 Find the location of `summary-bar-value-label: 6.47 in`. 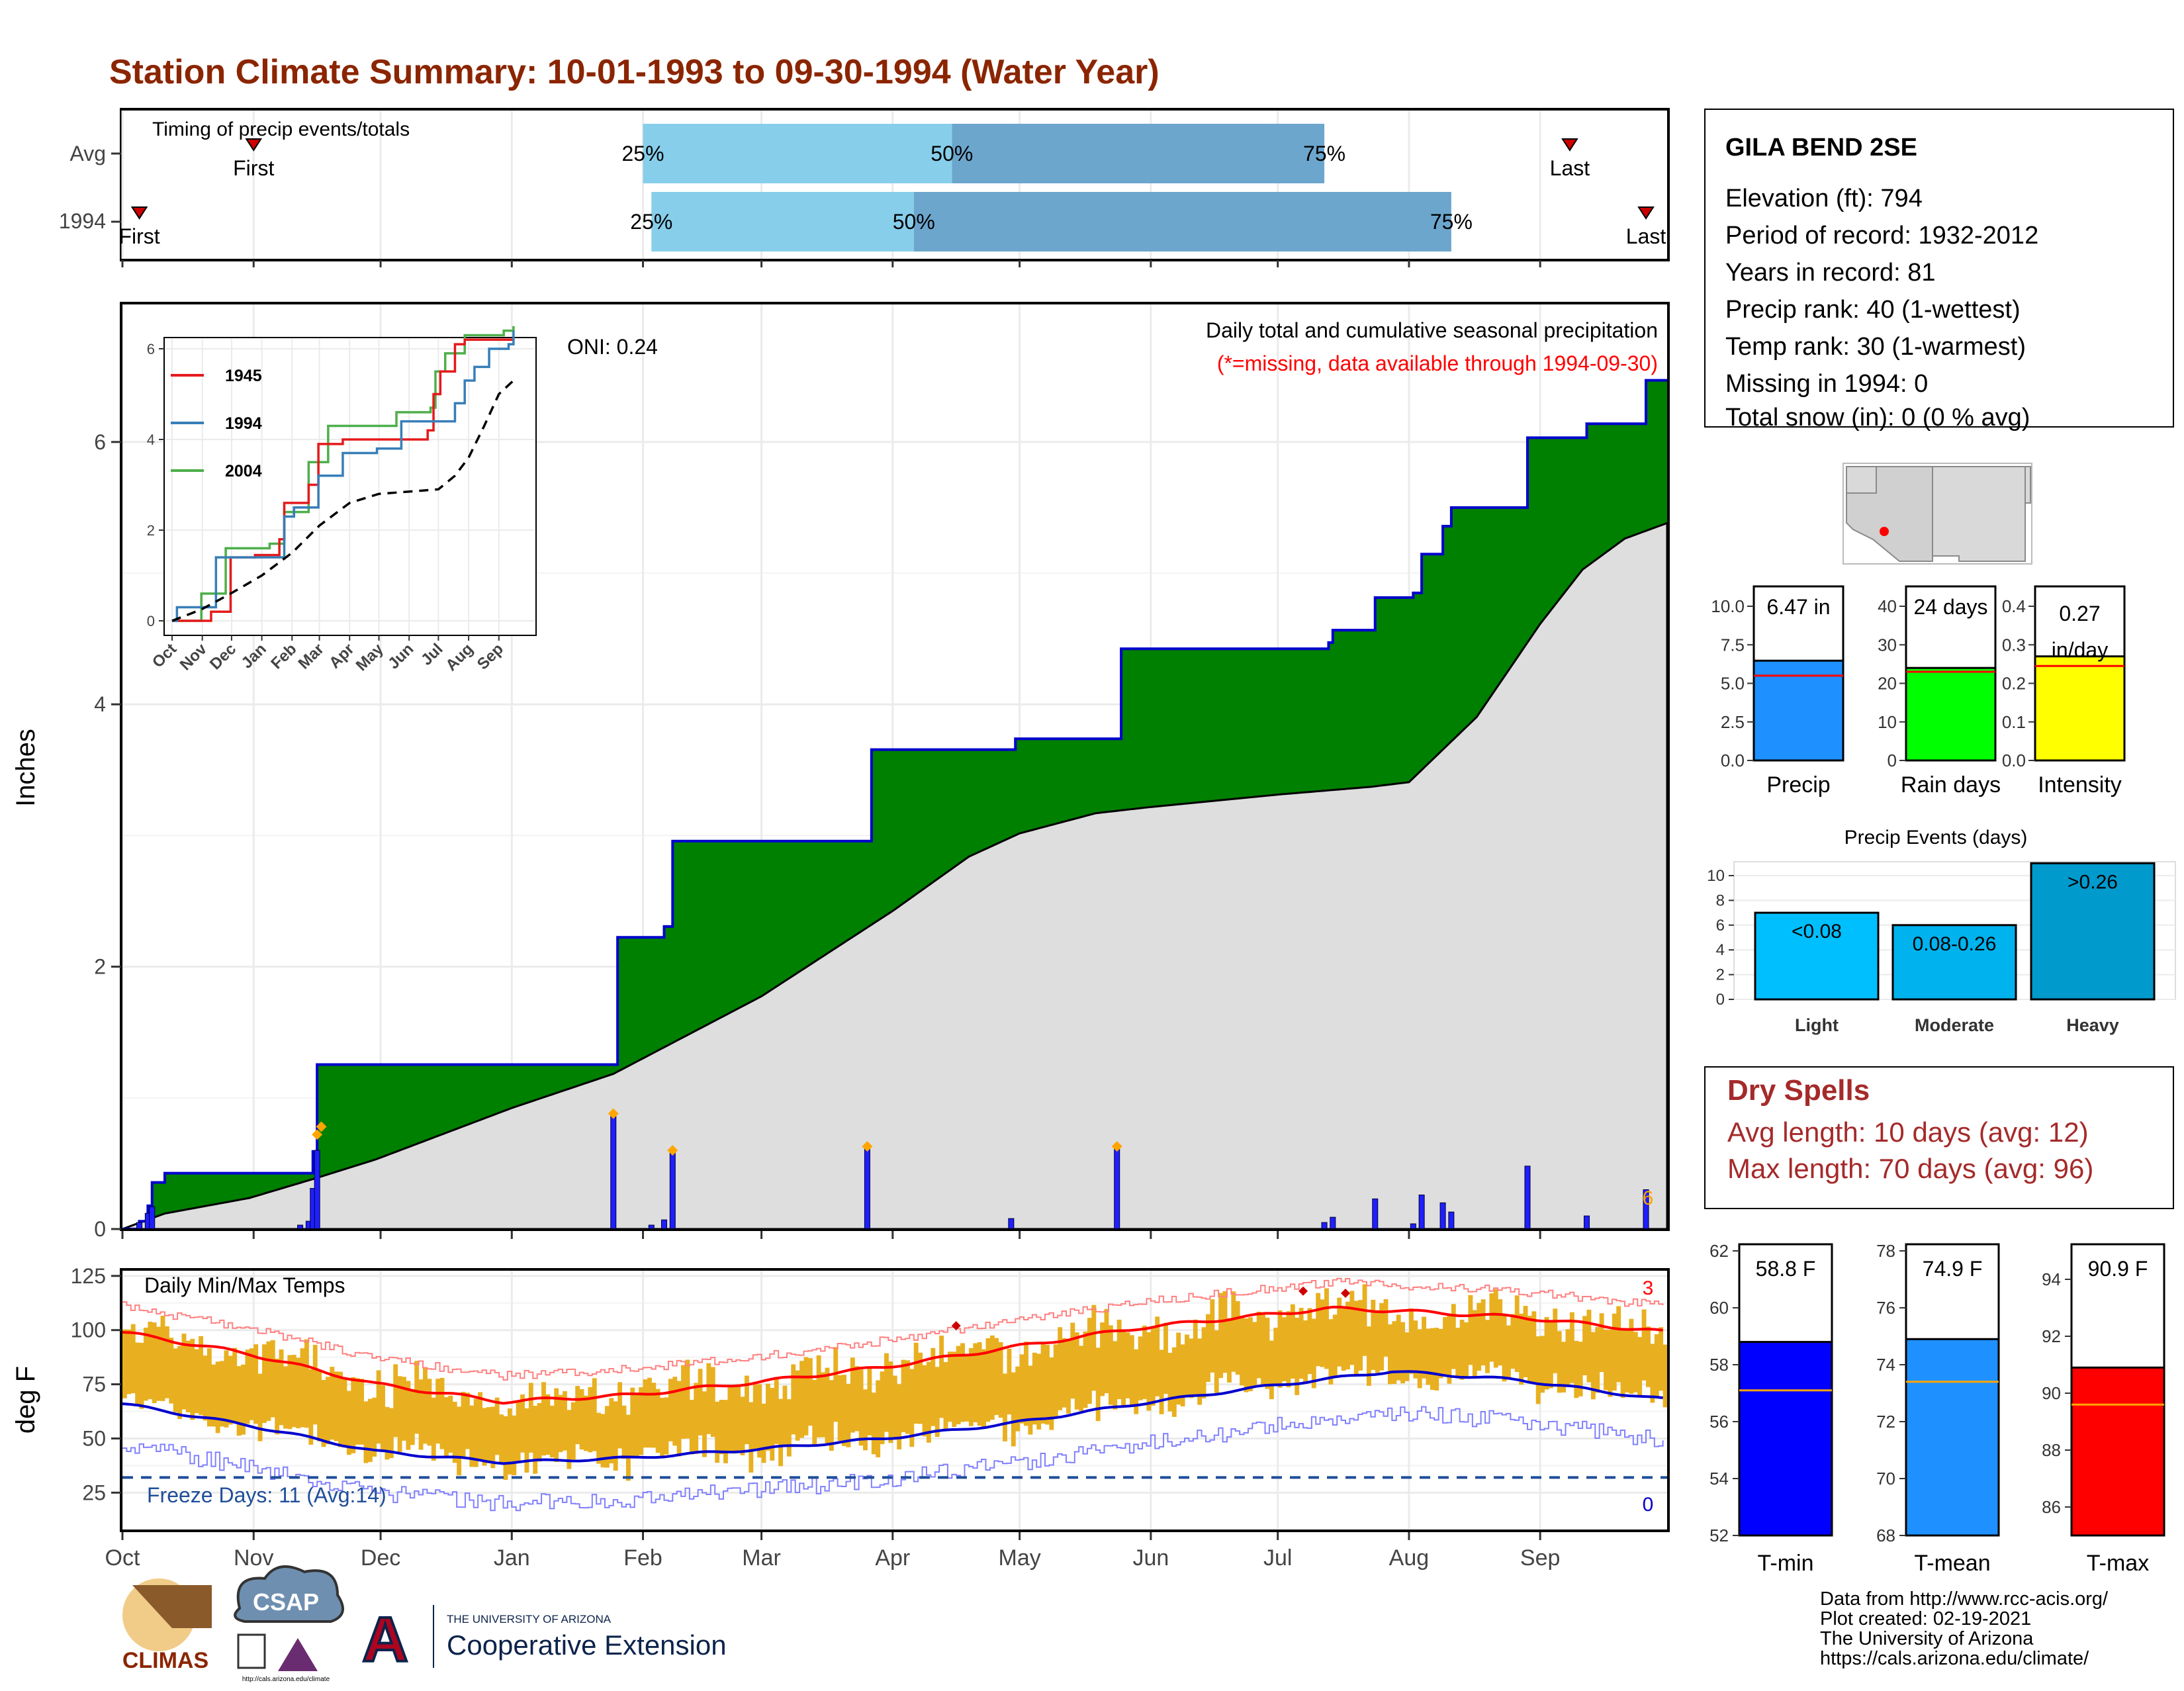

summary-bar-value-label: 6.47 in is located at coordinates (1798, 607).